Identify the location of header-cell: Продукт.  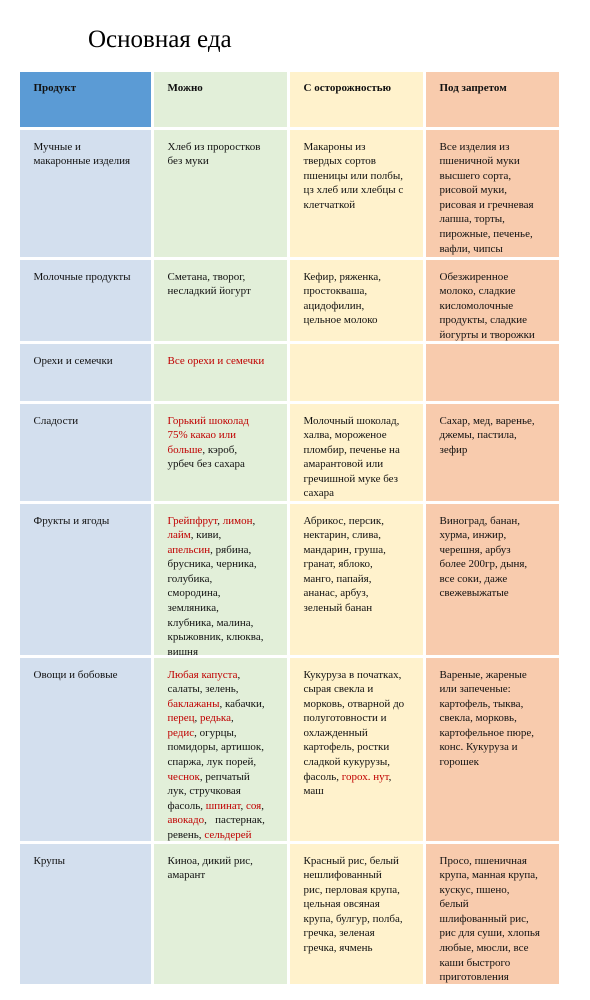
(85, 99).